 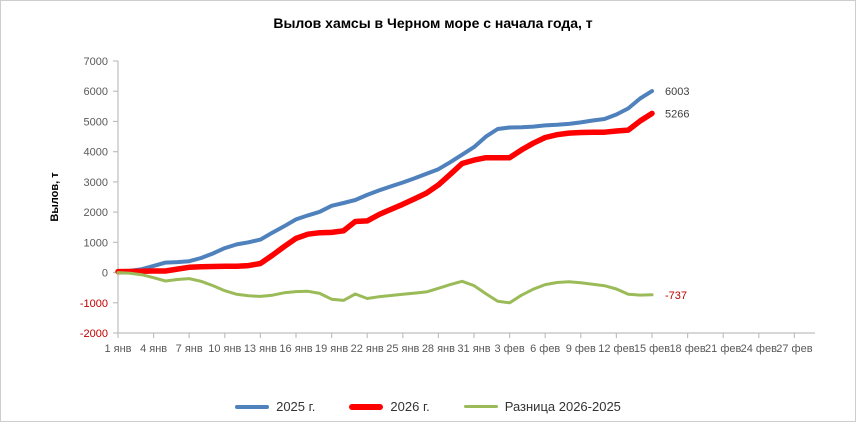 I want to click on x-tick-label: 27 фев, so click(x=794, y=349).